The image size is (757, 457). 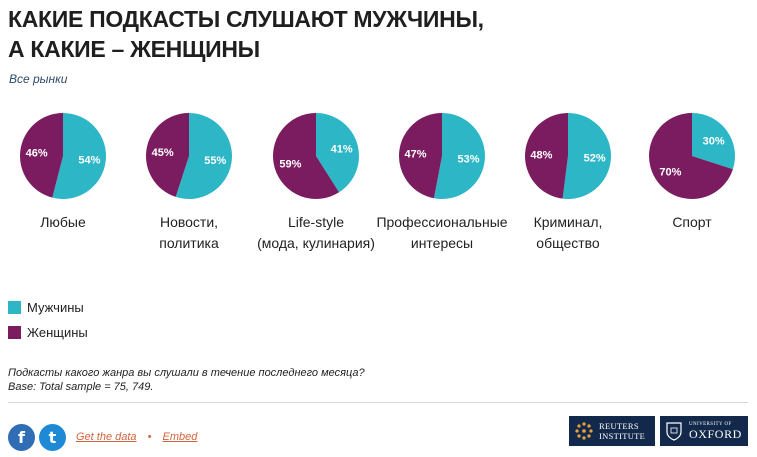 I want to click on pie-category-label-line: Новости,, so click(x=189, y=222).